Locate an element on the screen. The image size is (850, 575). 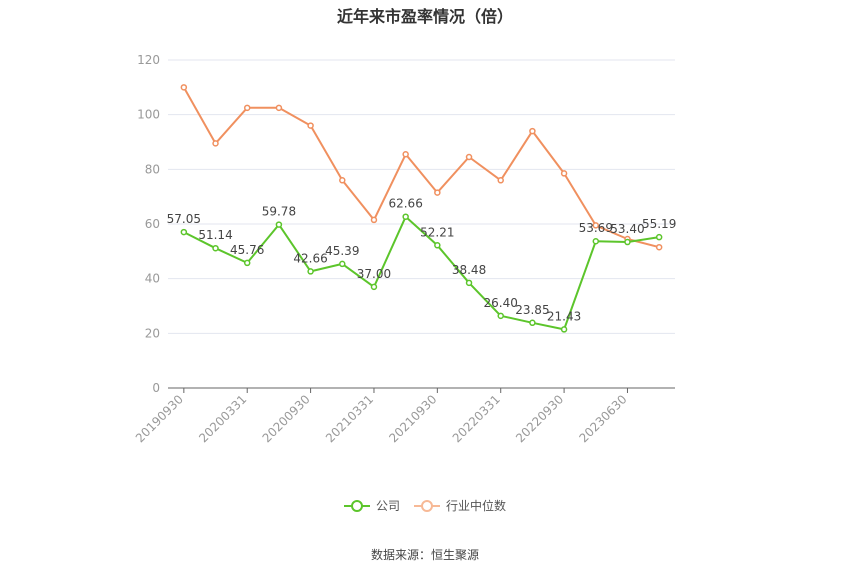
legend-swatch-industry-median is located at coordinates (427, 506).